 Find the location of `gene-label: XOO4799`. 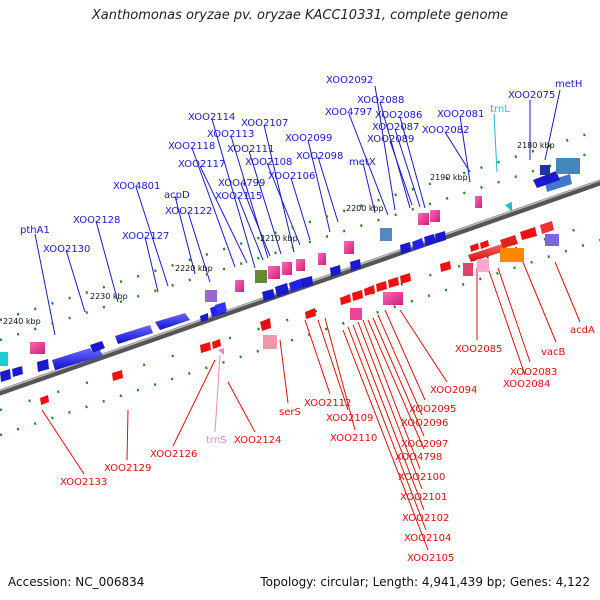

gene-label: XOO4799 is located at coordinates (241, 183).